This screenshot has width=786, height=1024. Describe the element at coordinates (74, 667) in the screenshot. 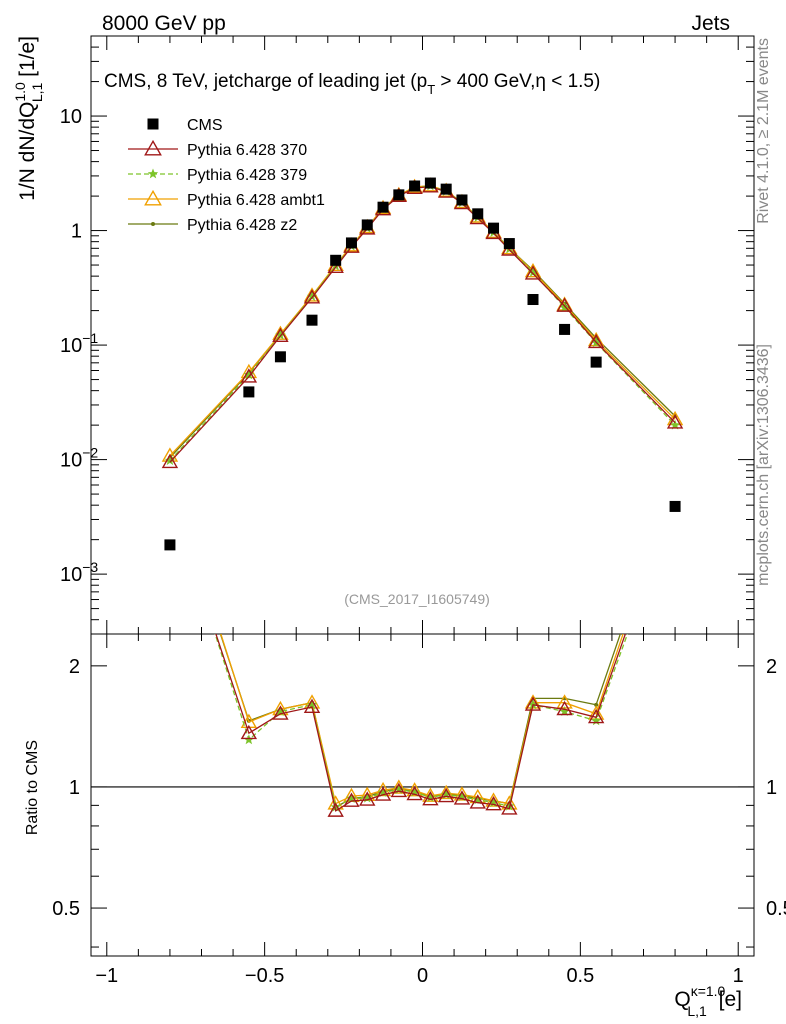

I see `ratio-tick-label-left: 2` at that location.